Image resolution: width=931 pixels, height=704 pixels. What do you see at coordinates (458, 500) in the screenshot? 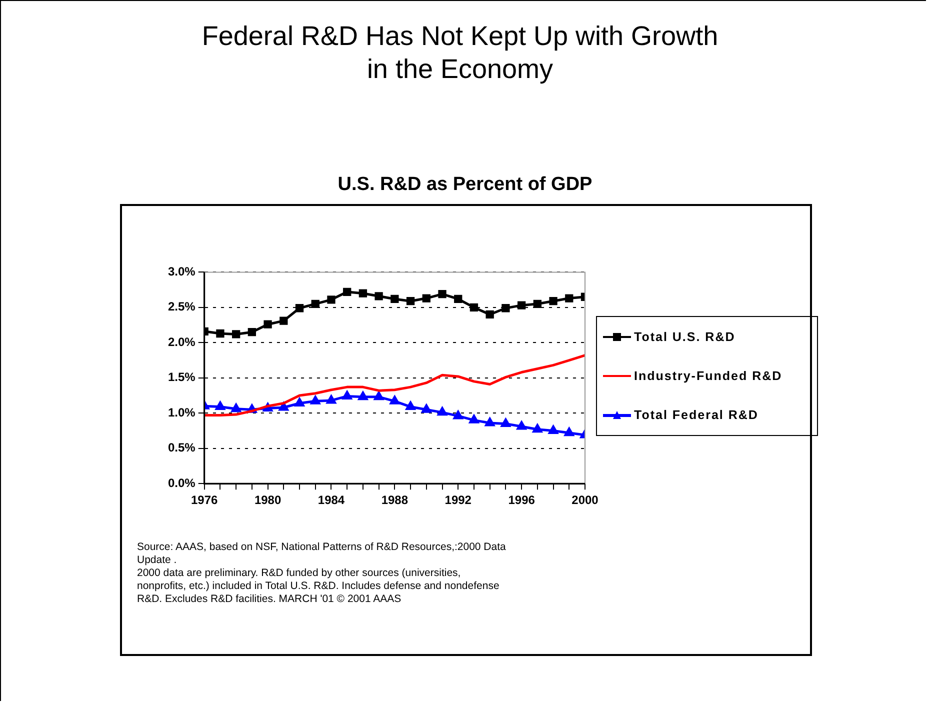
I see `x-tick-label: 1992` at bounding box center [458, 500].